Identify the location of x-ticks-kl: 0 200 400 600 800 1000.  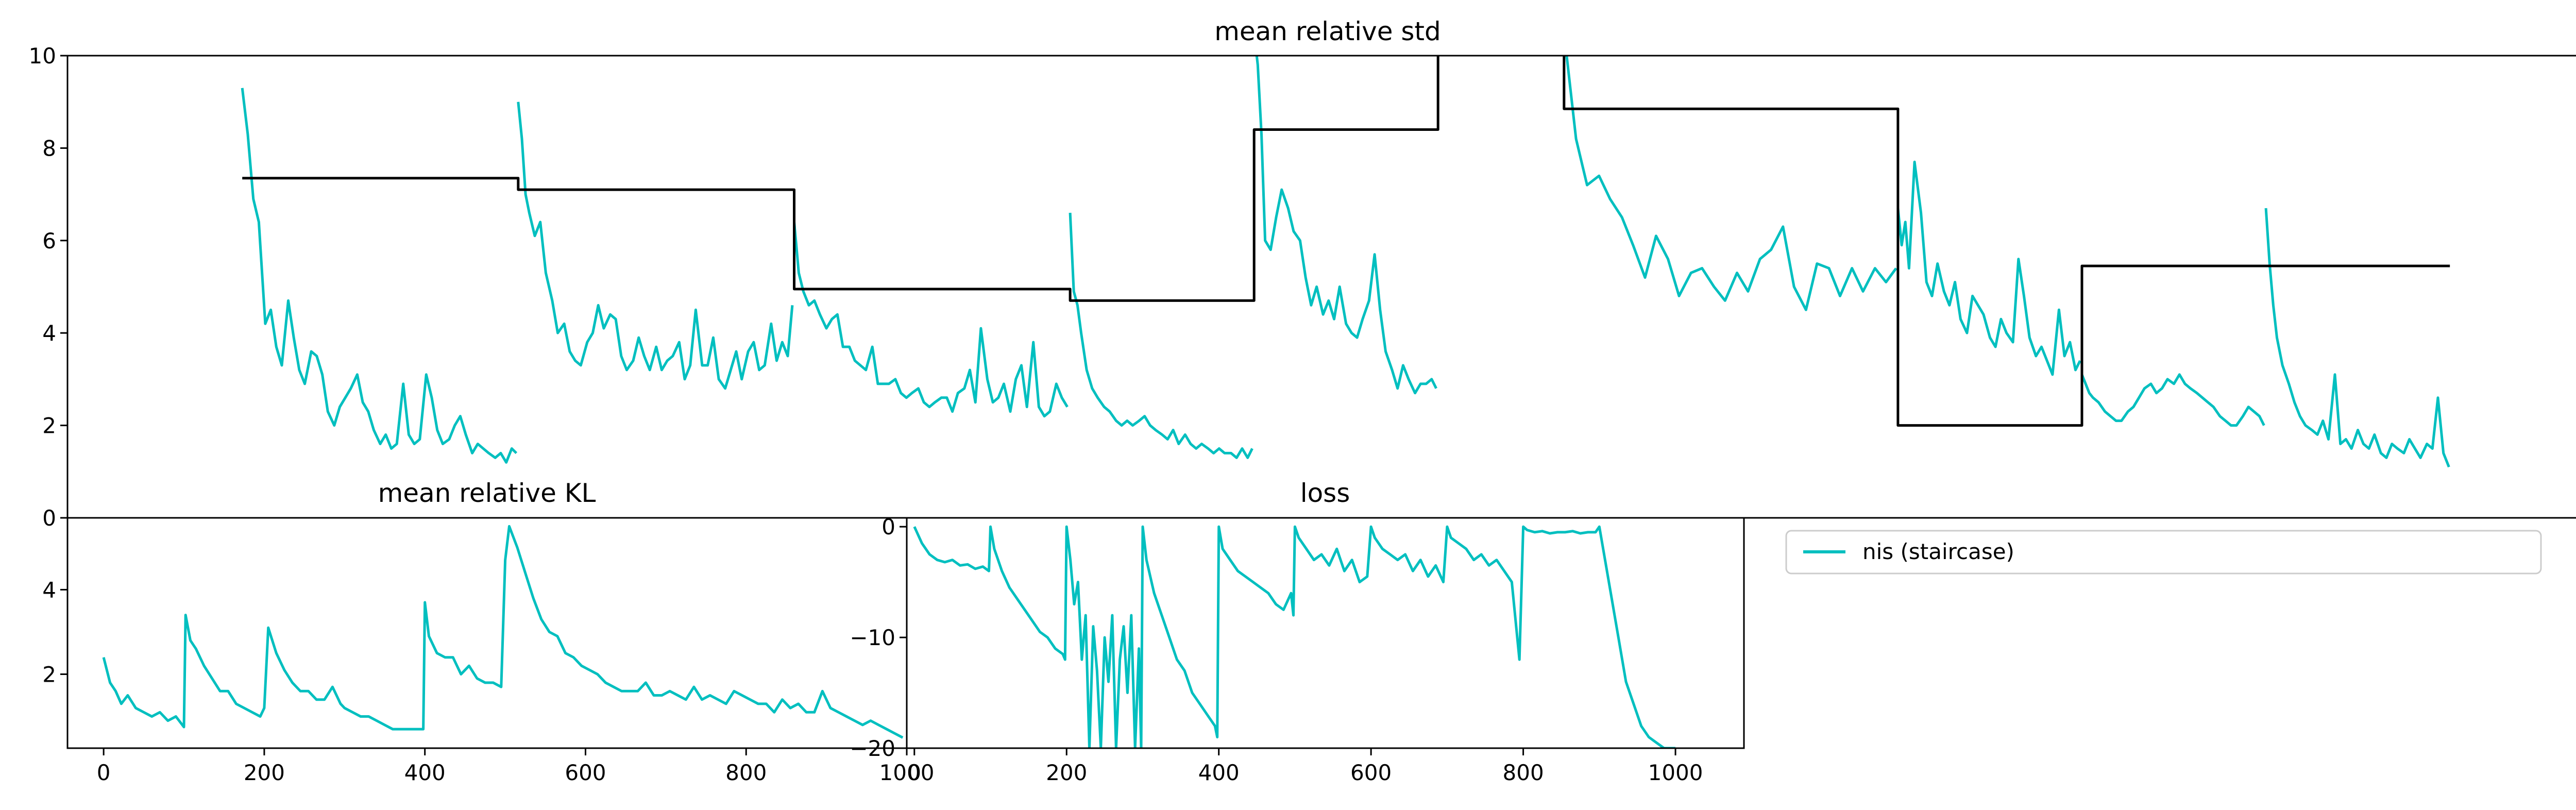
(516, 766).